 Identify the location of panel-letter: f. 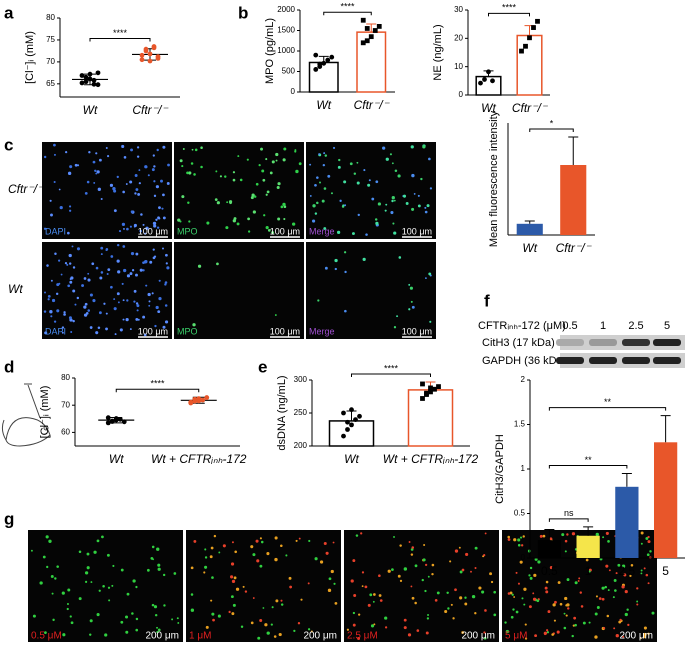
(487, 300).